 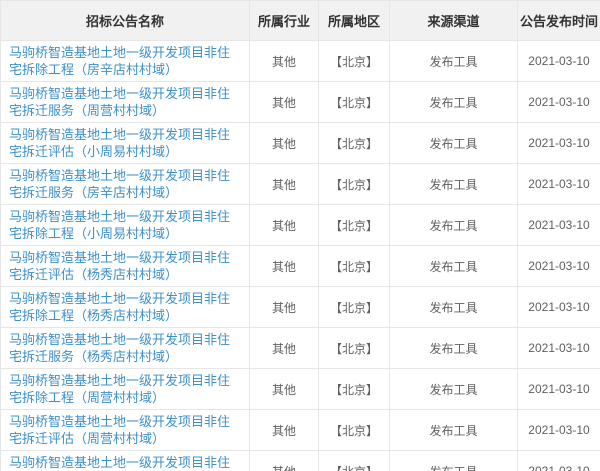 I want to click on table-header: 招标公告名称 所属行业 所属地区 来源渠道 公告发布时间, so click(x=300, y=20).